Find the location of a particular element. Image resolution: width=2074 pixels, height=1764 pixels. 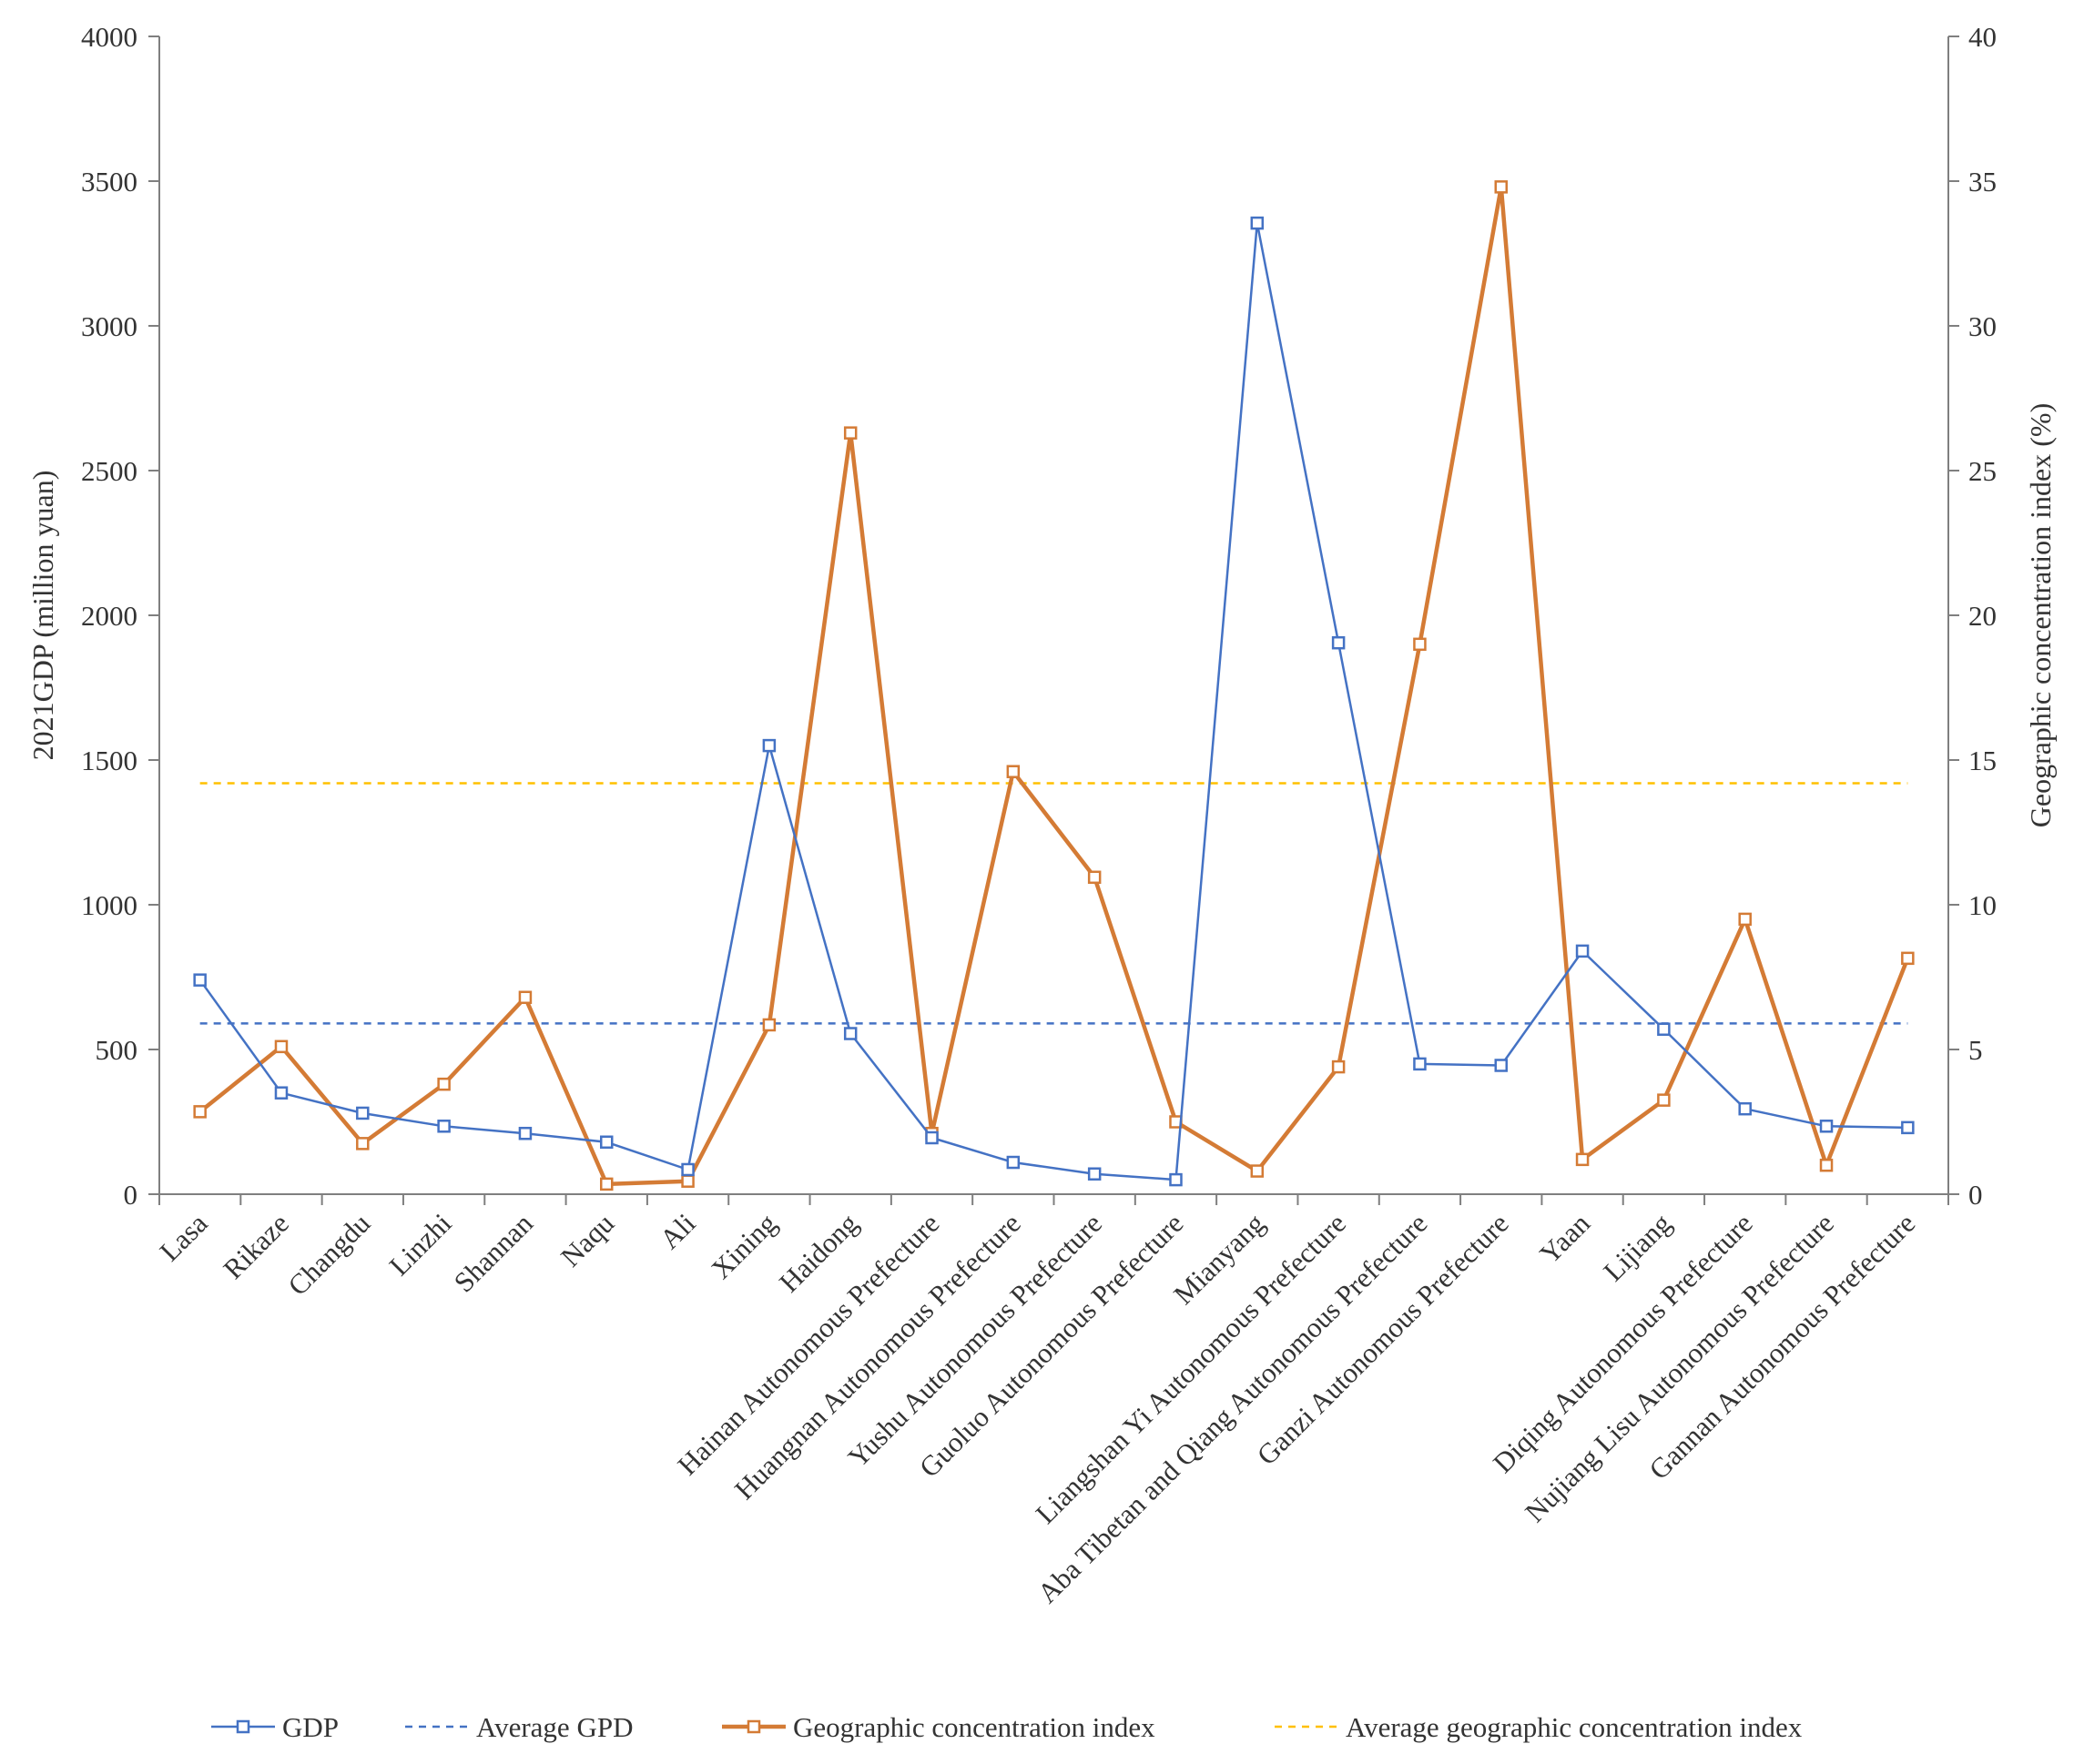

y2-axis-title: Geographic concentration index (%) is located at coordinates (2041, 615).